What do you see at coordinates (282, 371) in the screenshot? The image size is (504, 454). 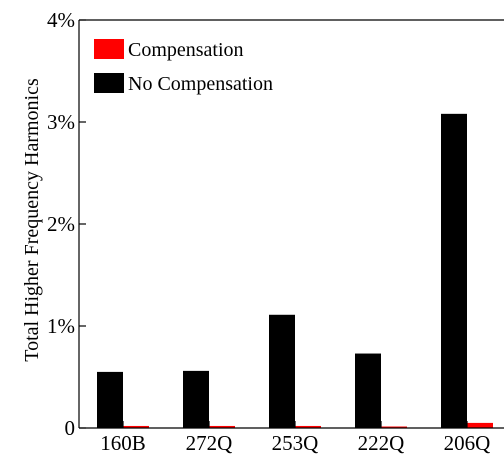 I see `bar-no-compensation-253q` at bounding box center [282, 371].